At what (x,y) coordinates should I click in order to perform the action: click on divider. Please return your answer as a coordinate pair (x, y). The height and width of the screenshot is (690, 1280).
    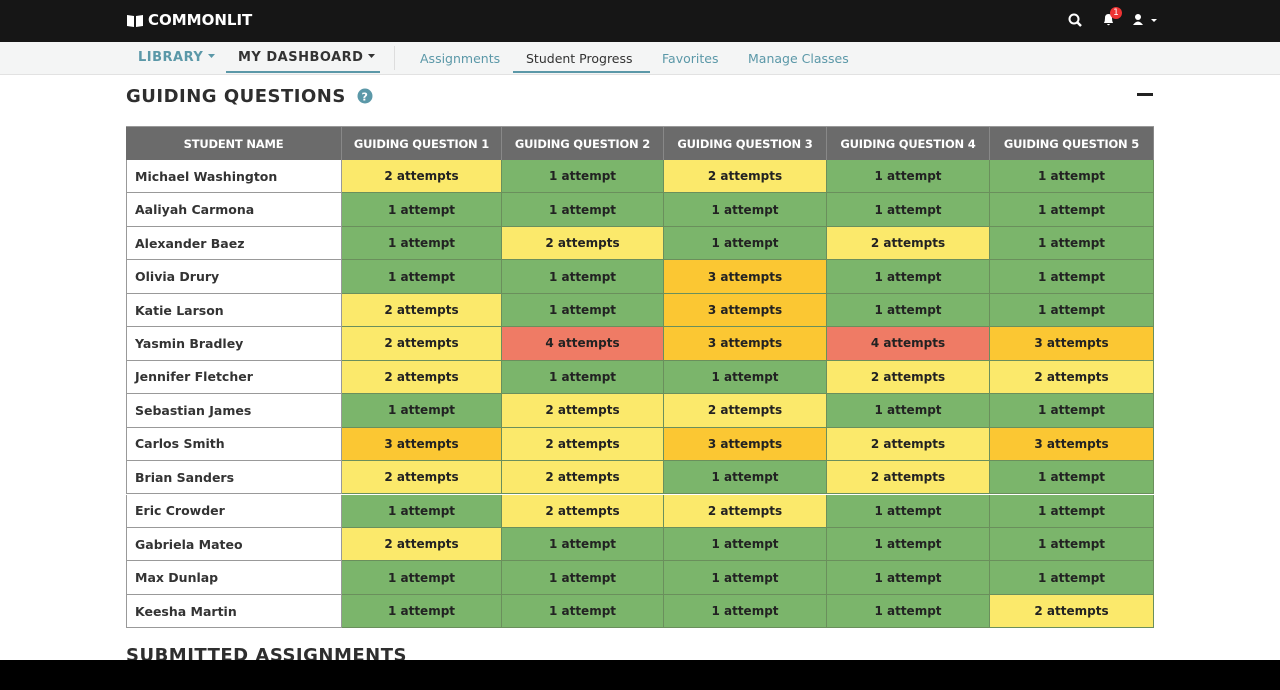
    Looking at the image, I should click on (394, 58).